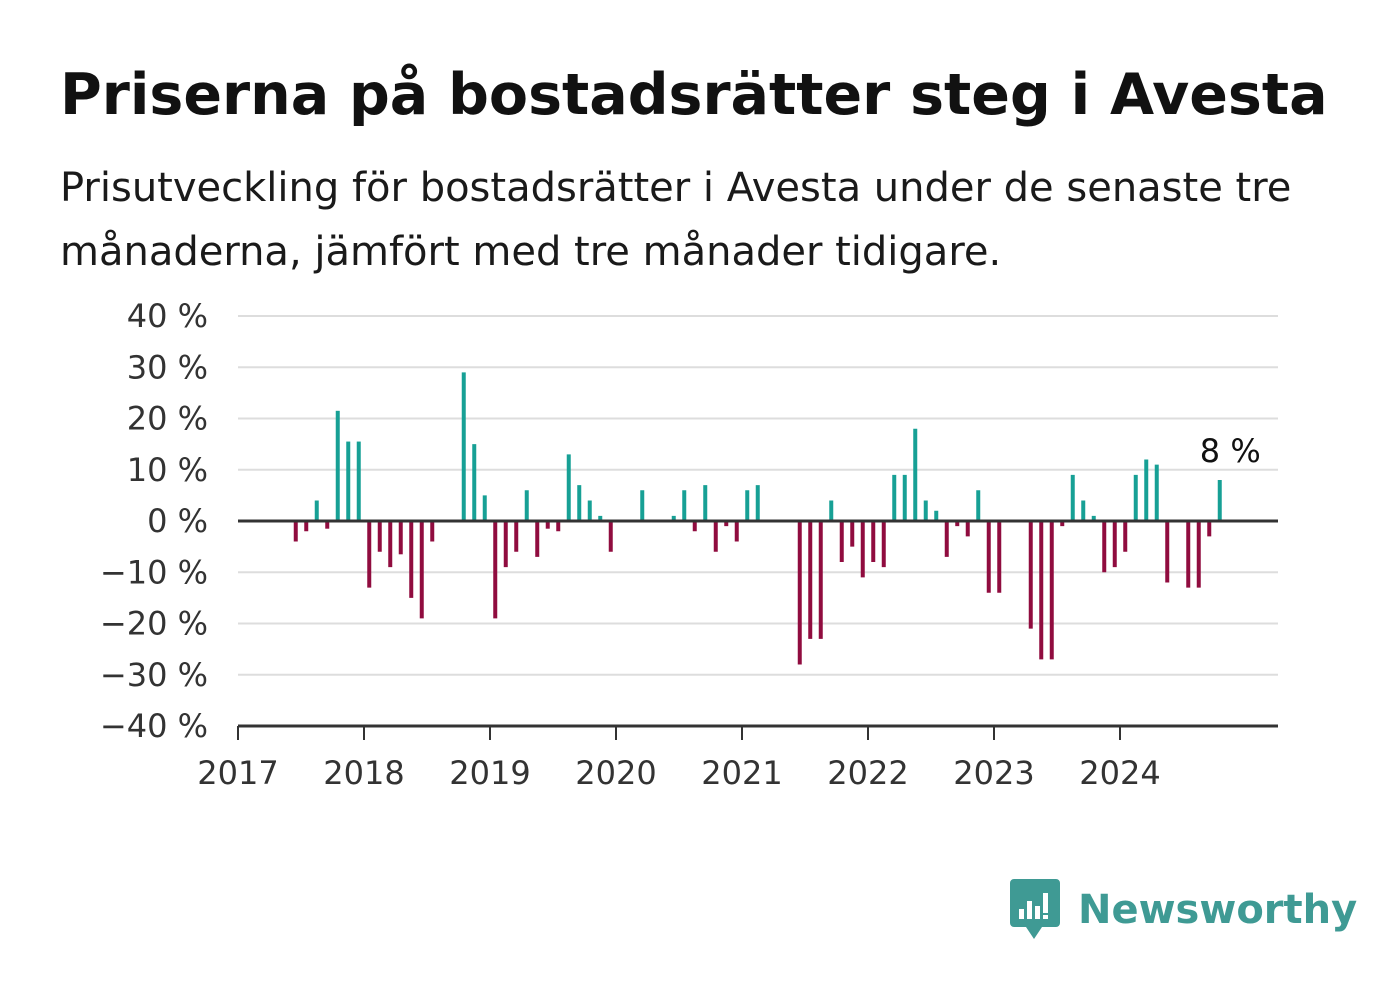 This screenshot has height=999, width=1382. Describe the element at coordinates (167, 367) in the screenshot. I see `y-tick-label: 30 %` at that location.